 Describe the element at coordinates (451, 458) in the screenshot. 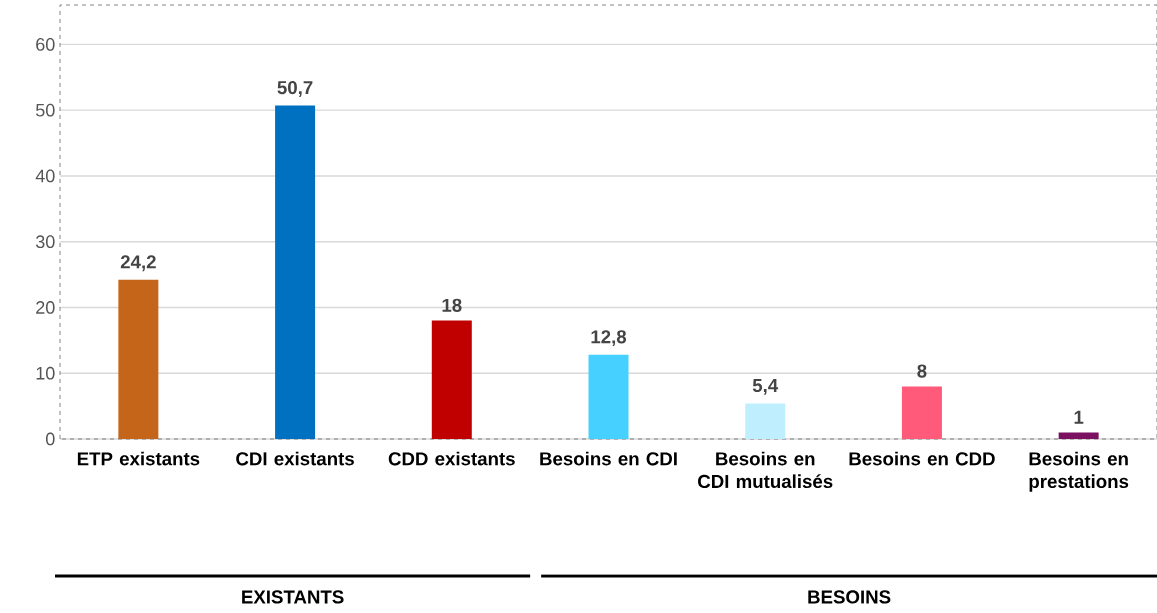

I see `x-tick-label: CDD existants` at that location.